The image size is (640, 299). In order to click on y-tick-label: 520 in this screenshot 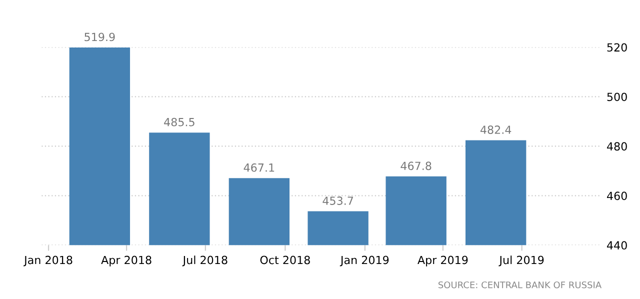, I will do `click(617, 47)`.